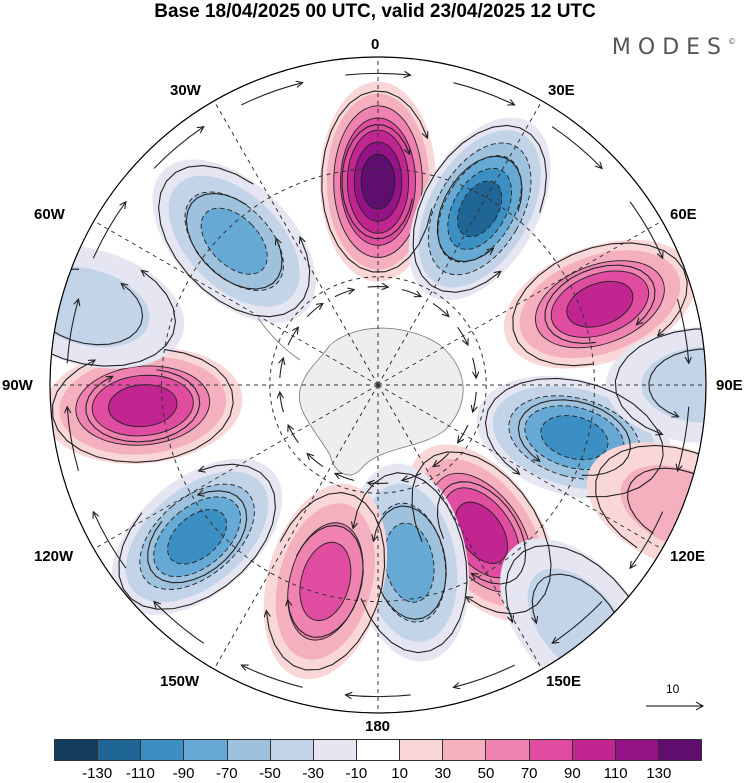 This screenshot has height=783, width=750. What do you see at coordinates (375, 44) in the screenshot?
I see `label-lon-0: 0` at bounding box center [375, 44].